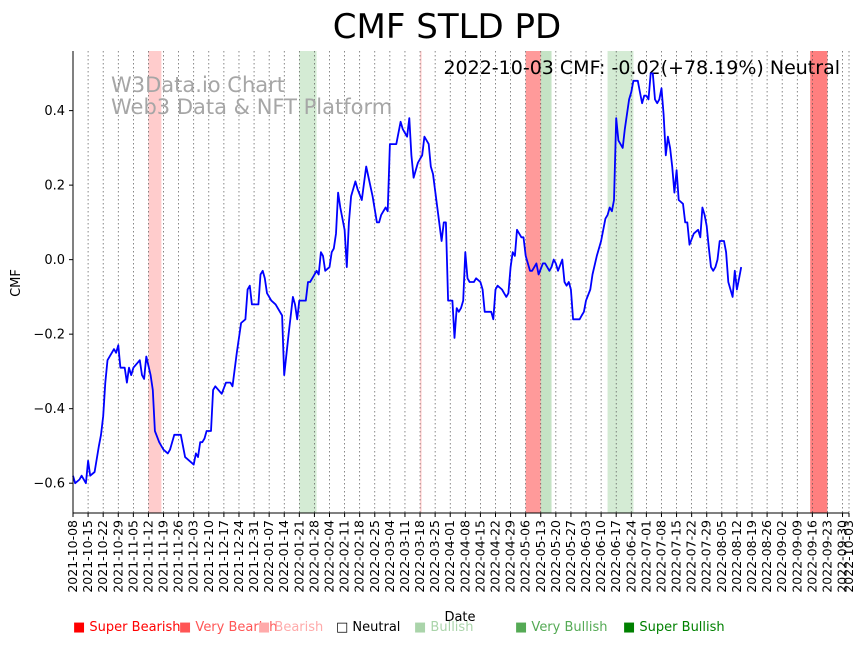 The width and height of the screenshot is (867, 646). What do you see at coordinates (313, 556) in the screenshot?
I see `x-tick-label: 2022-01-28` at bounding box center [313, 556].